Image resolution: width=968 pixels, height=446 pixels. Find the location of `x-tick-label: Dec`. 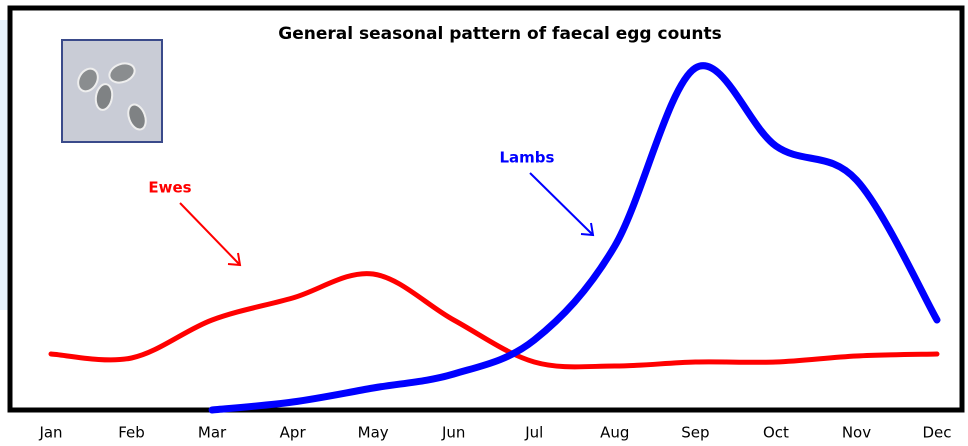

x-tick-label: Dec is located at coordinates (936, 433).